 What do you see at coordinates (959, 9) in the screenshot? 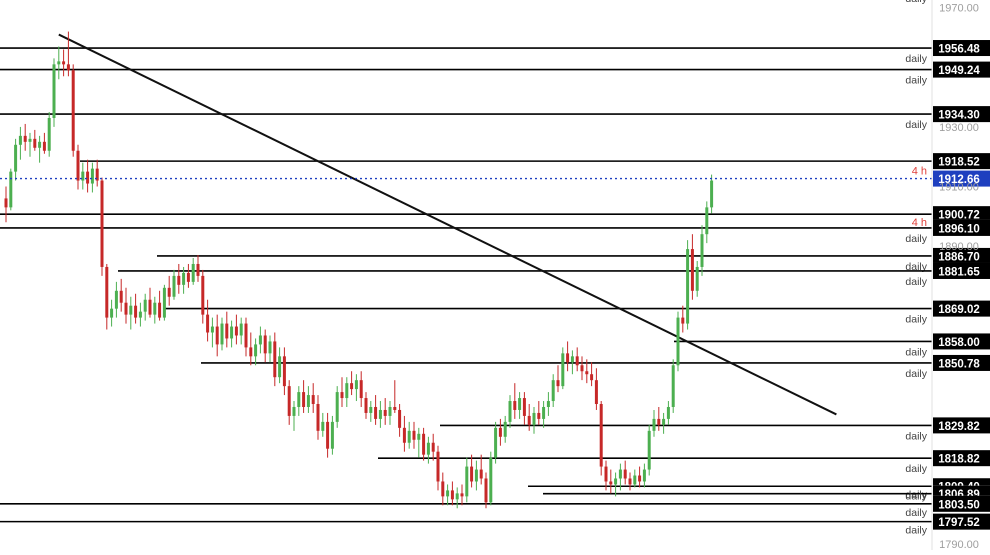
I see `y-tick-label: 1970.00` at bounding box center [959, 9].